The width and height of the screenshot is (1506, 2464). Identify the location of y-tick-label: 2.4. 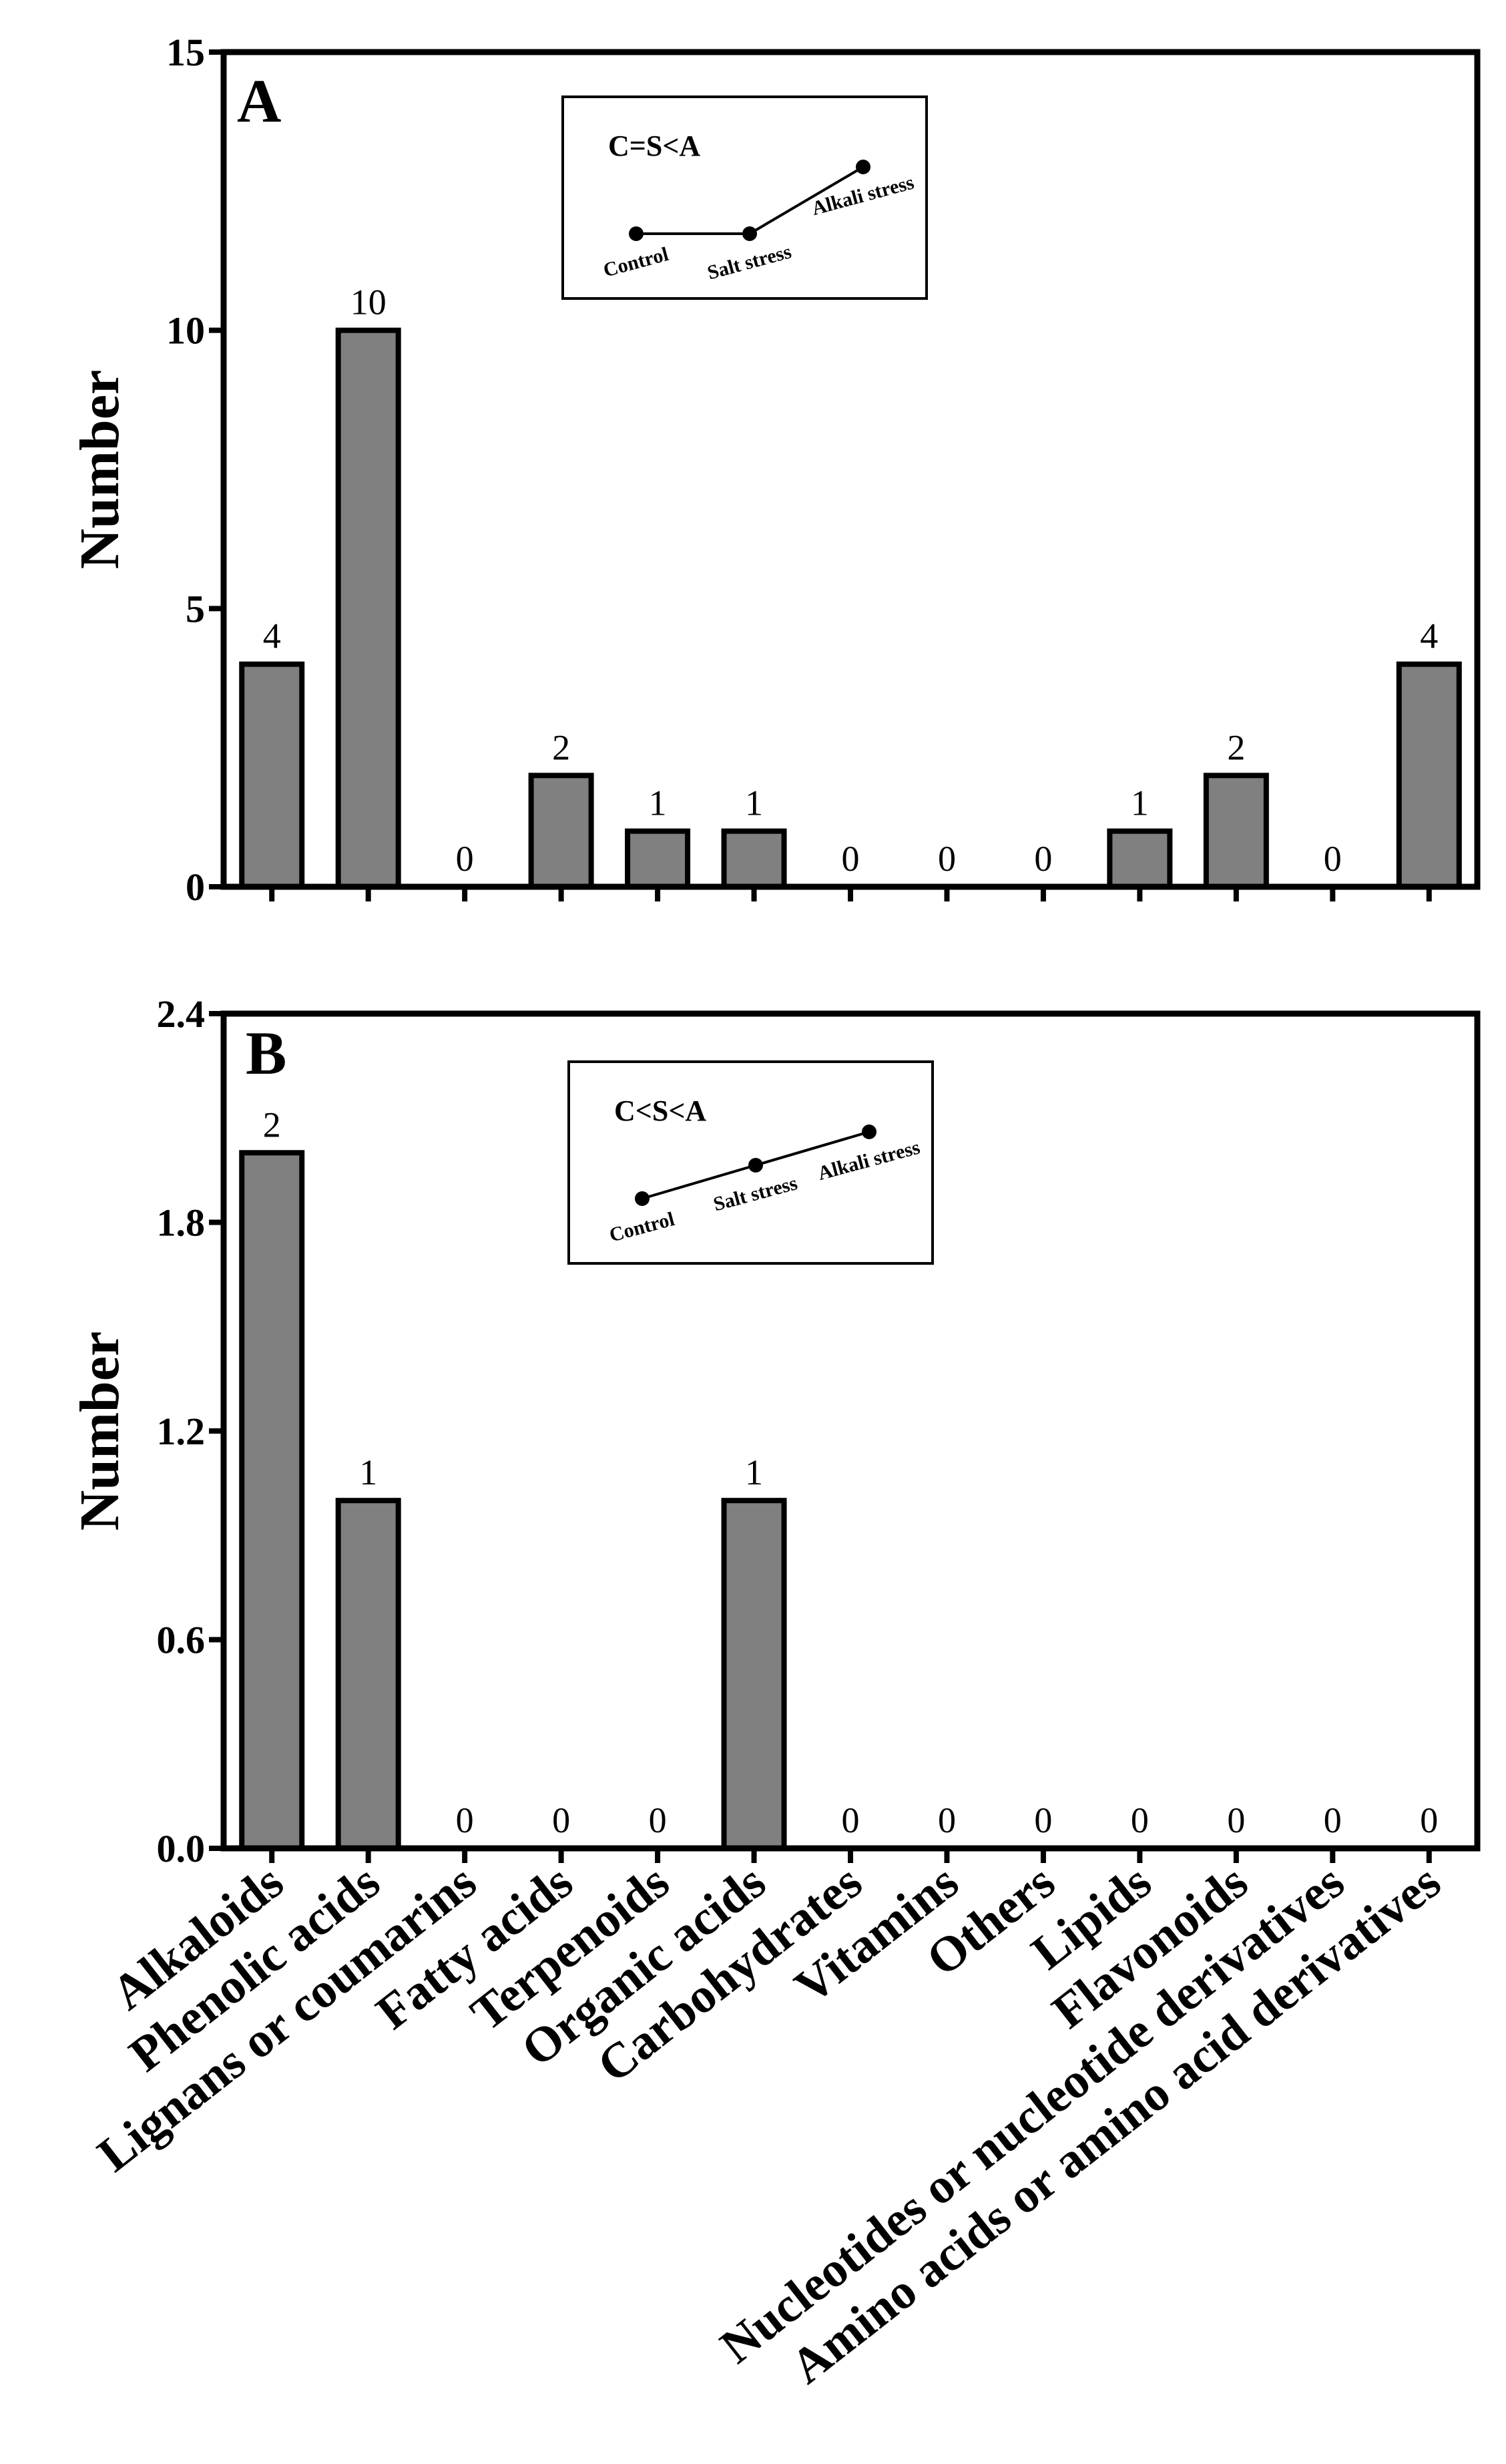
(181, 1014).